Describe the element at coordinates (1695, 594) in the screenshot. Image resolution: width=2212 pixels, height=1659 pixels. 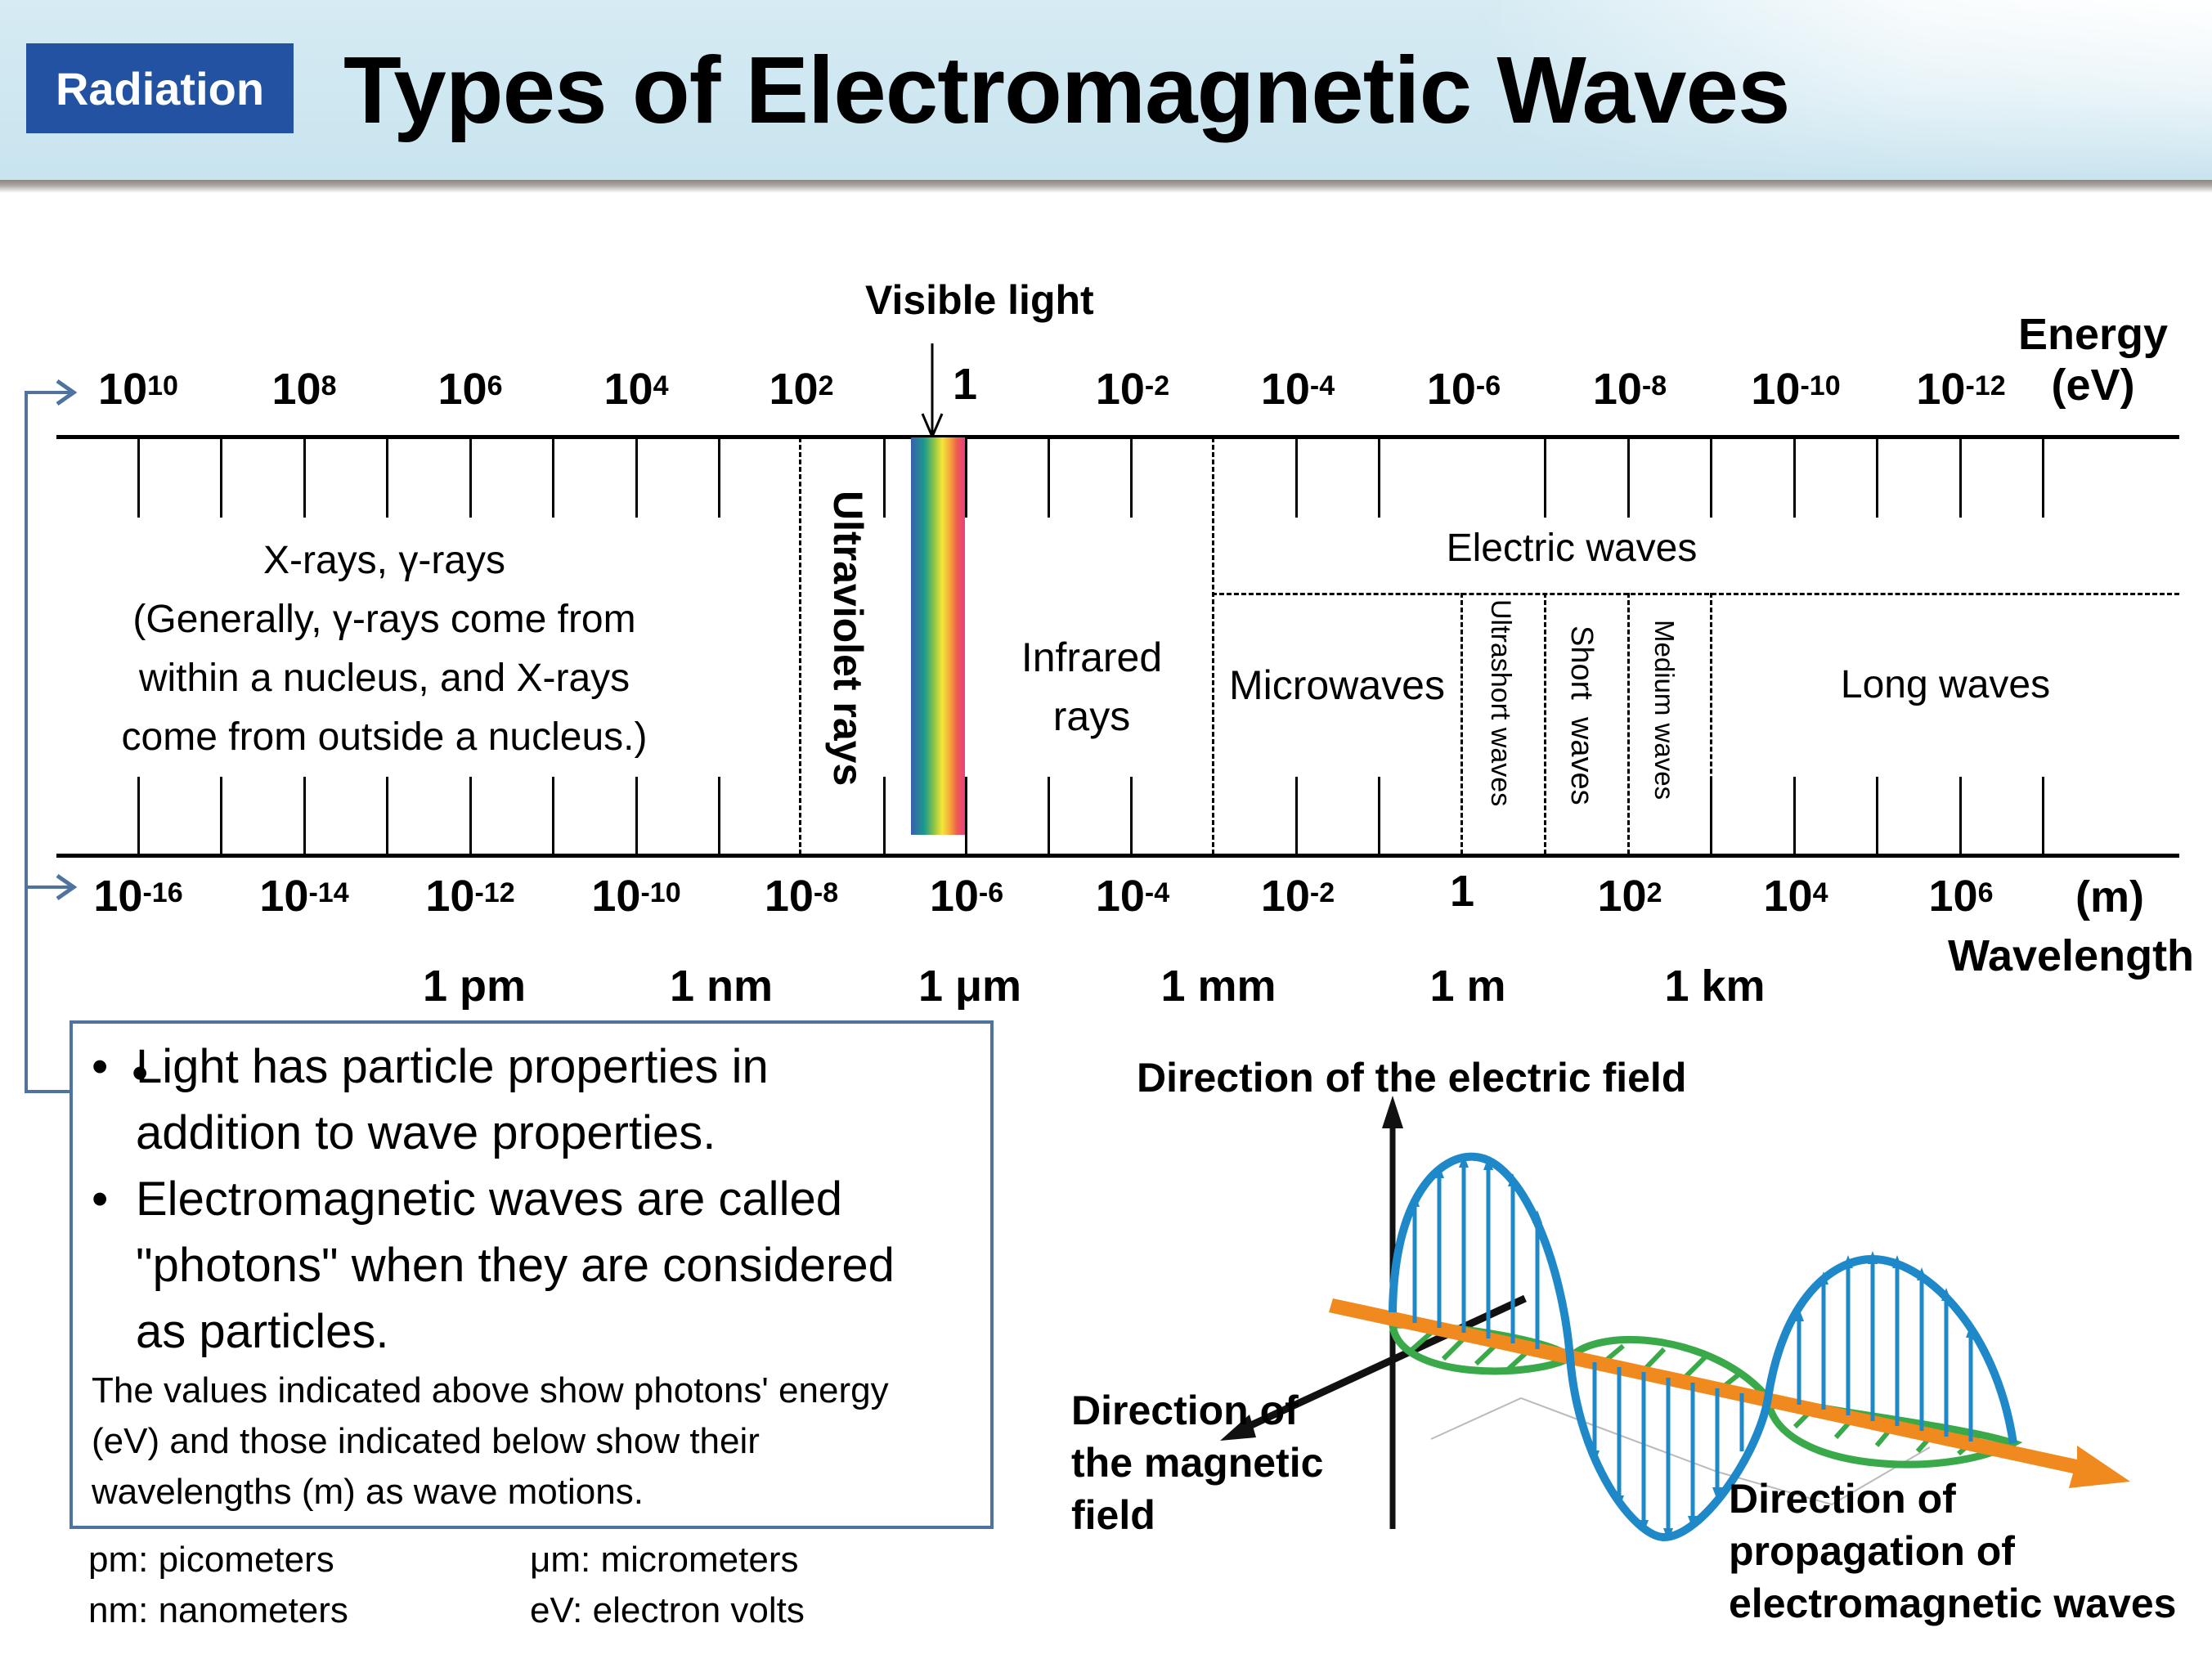
I see `electric-subdivision-line` at that location.